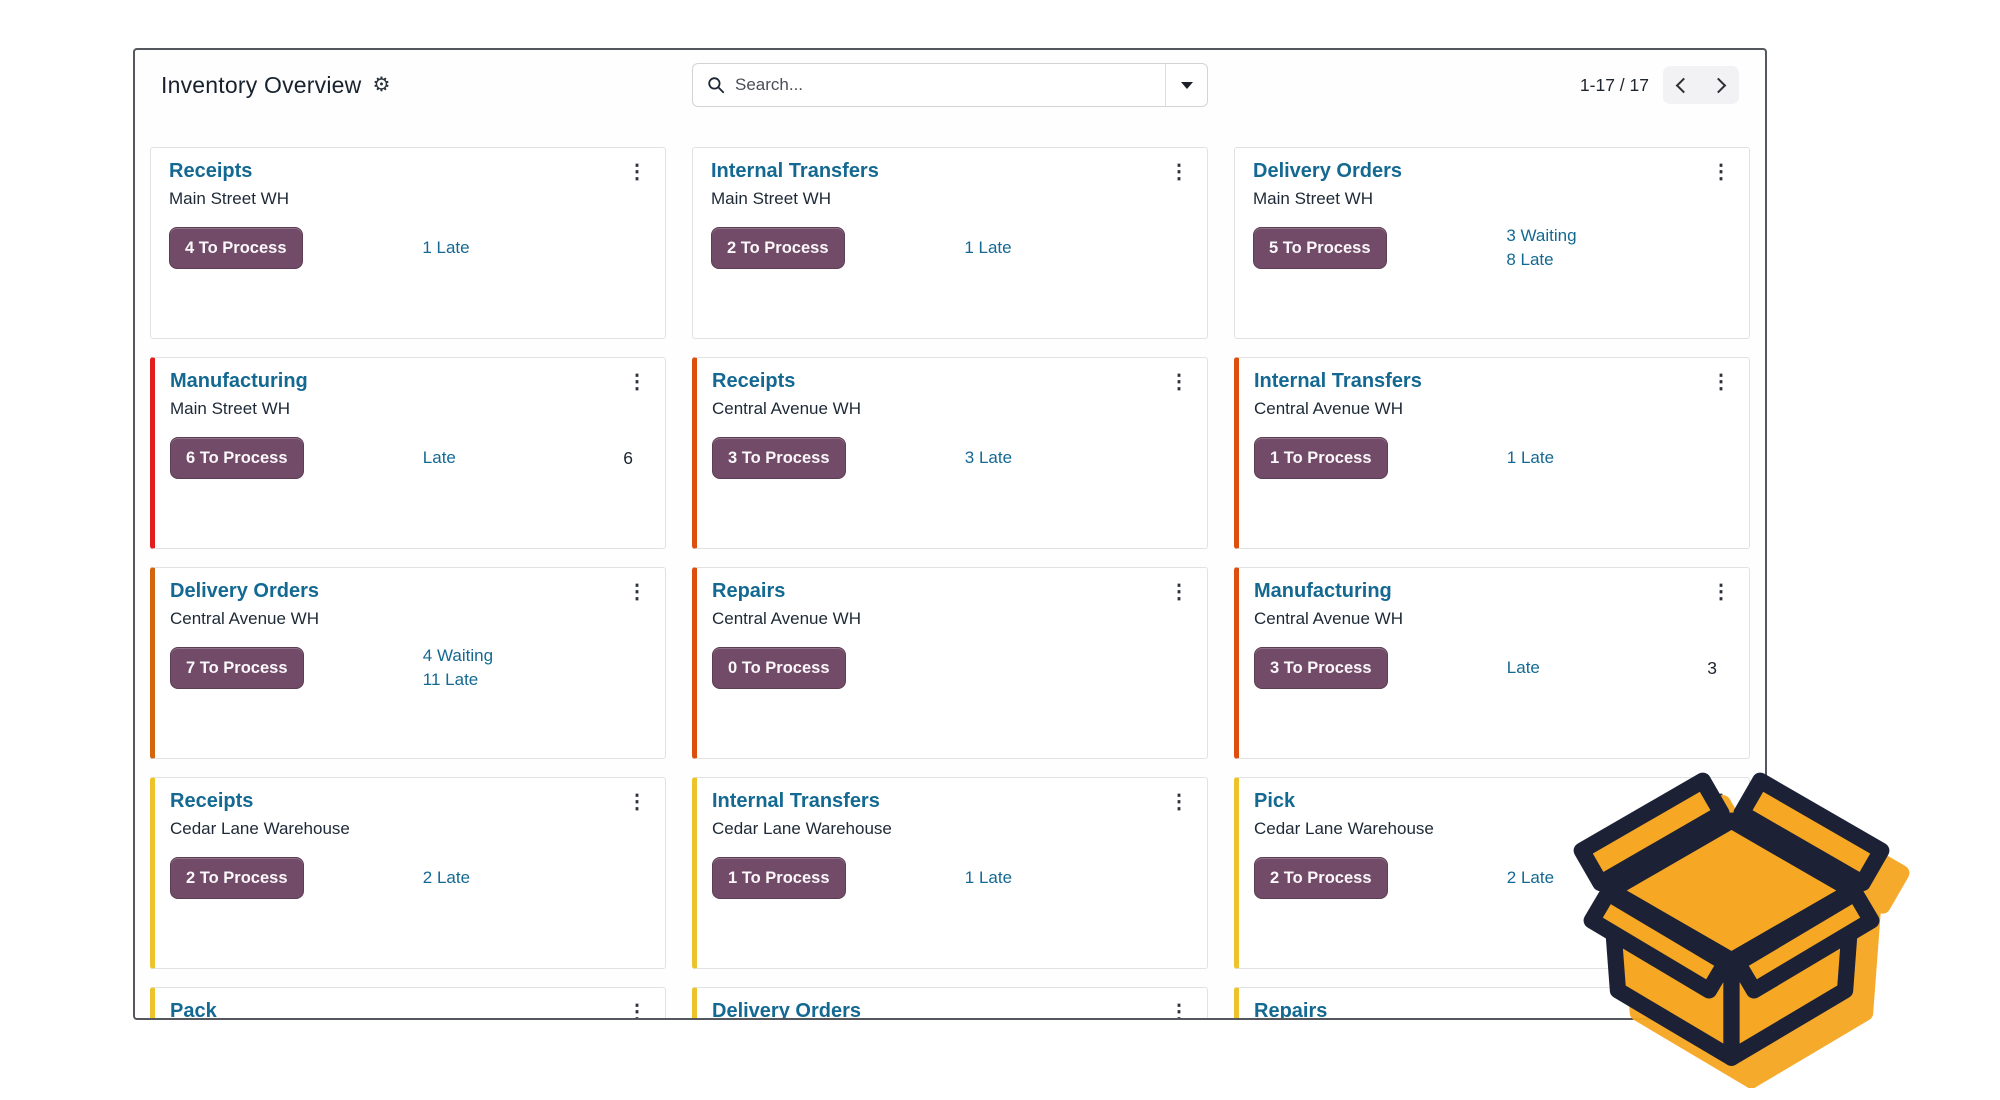  I want to click on to-process-button: 4 To Process, so click(236, 248).